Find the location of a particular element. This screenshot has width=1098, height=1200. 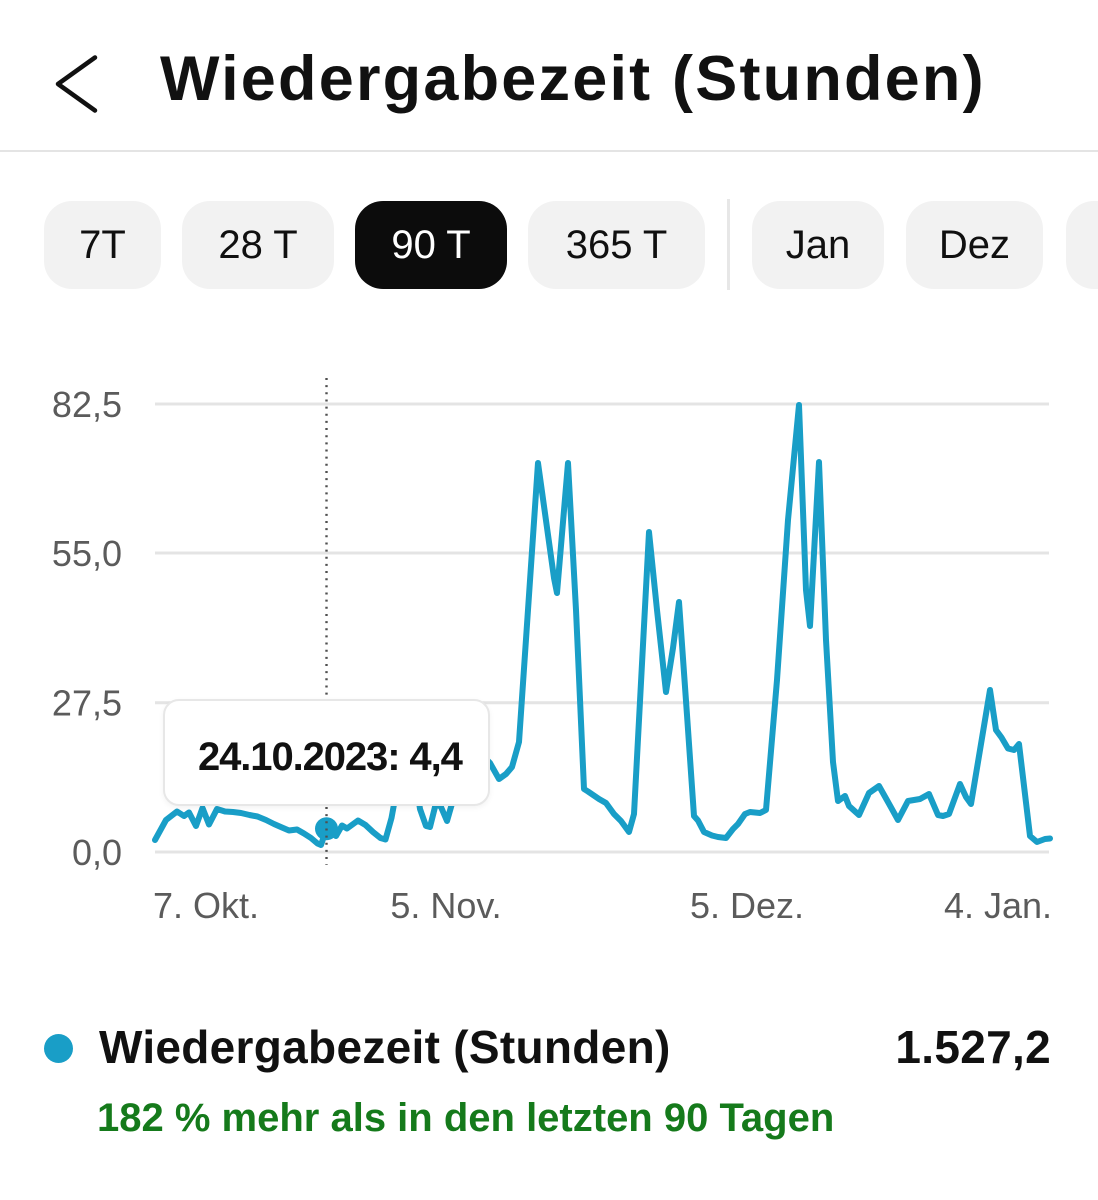

svg-text: 5. Dez. is located at coordinates (747, 905).